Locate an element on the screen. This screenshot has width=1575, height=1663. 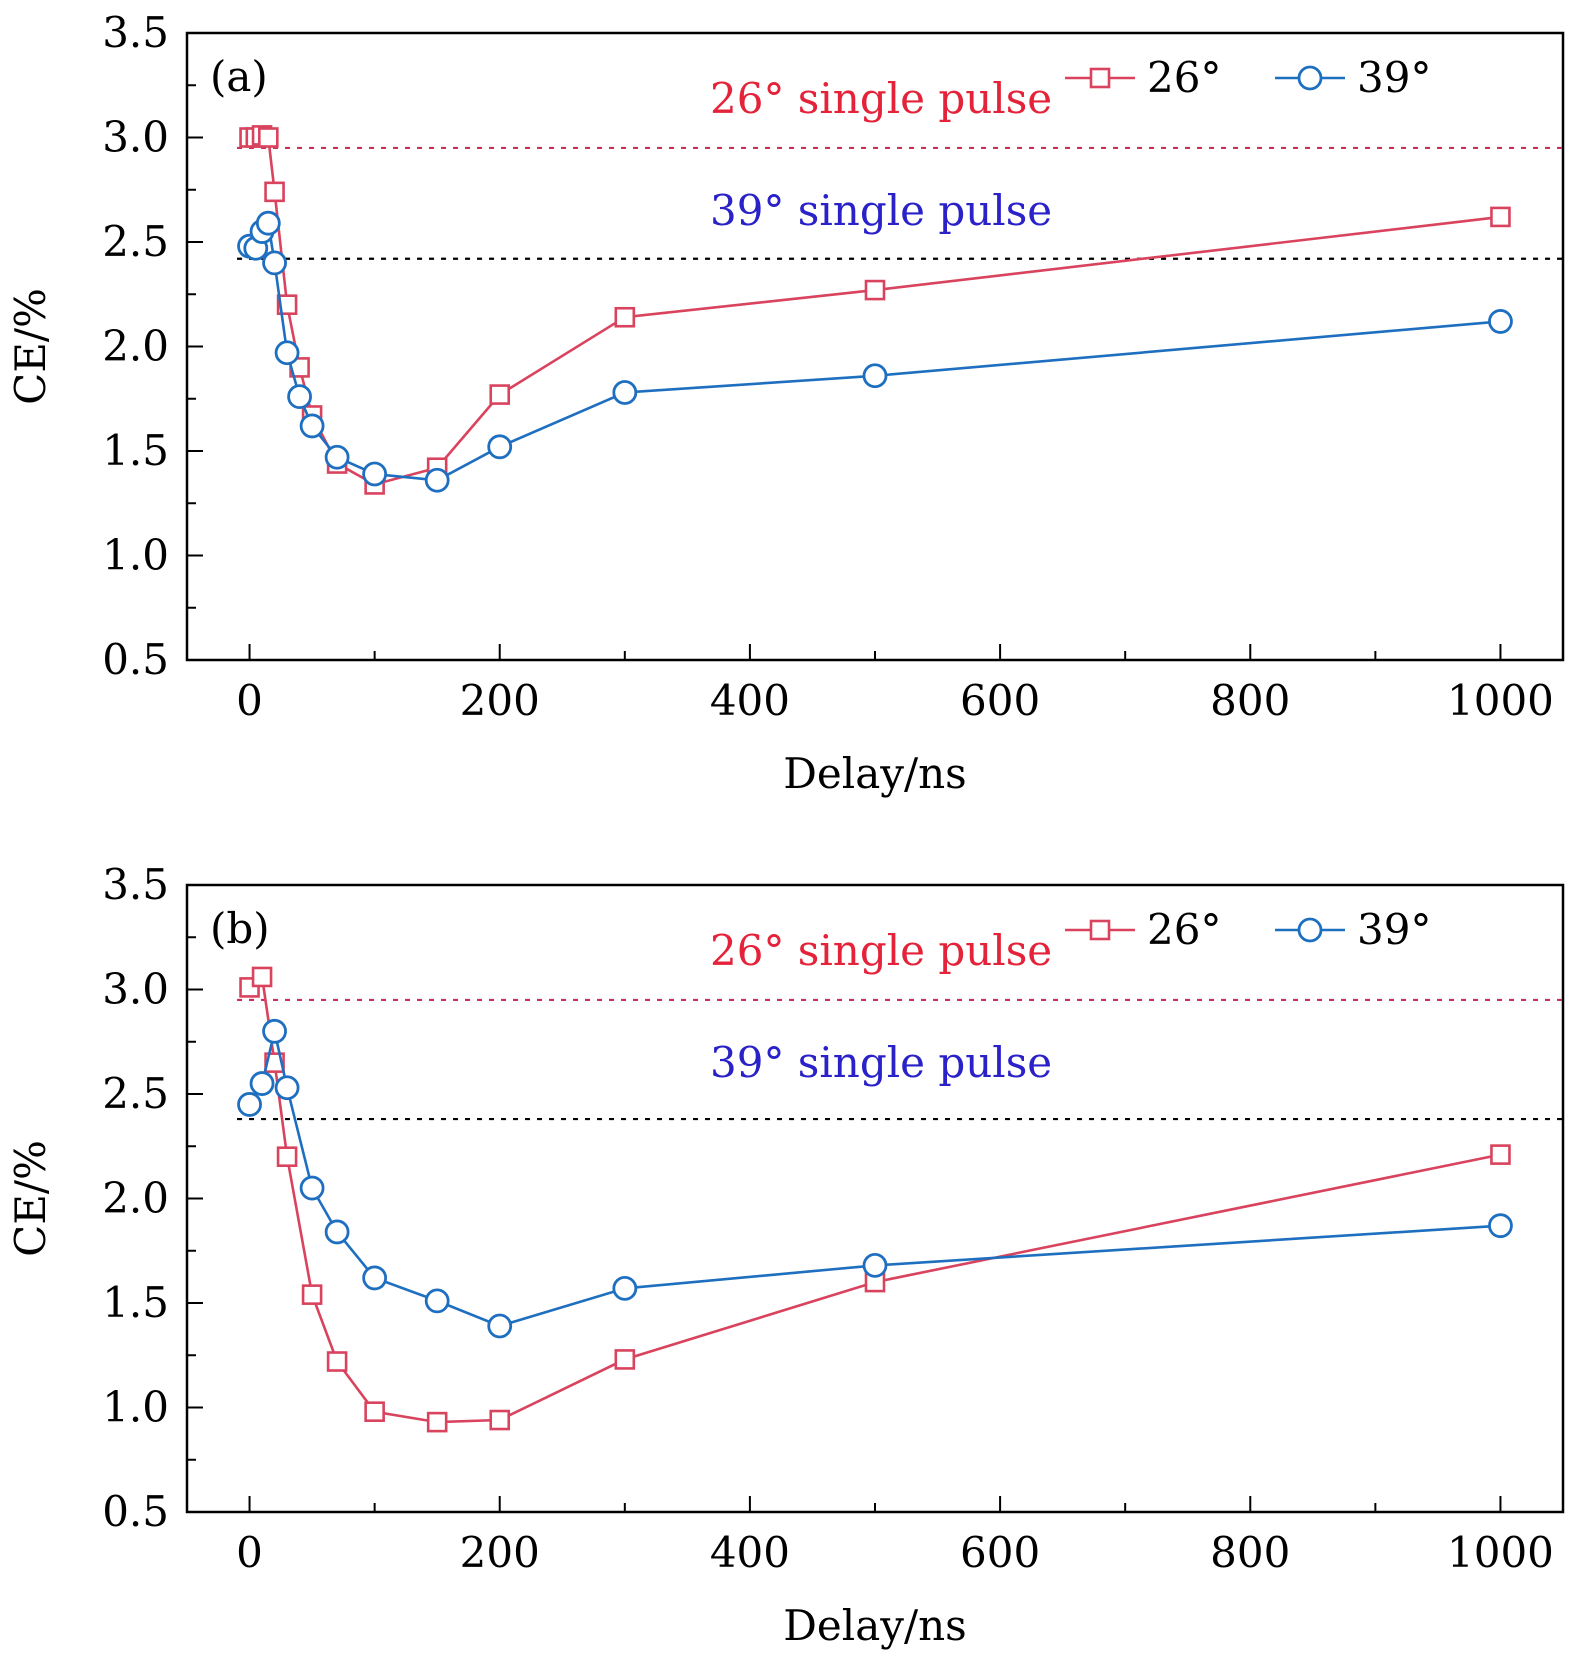
panel-label: (b) is located at coordinates (240, 928).